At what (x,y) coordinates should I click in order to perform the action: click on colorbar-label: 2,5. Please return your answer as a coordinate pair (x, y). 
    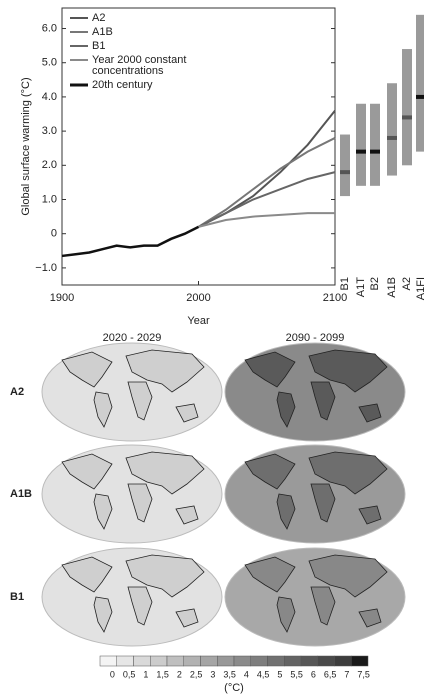
    Looking at the image, I should click on (196, 674).